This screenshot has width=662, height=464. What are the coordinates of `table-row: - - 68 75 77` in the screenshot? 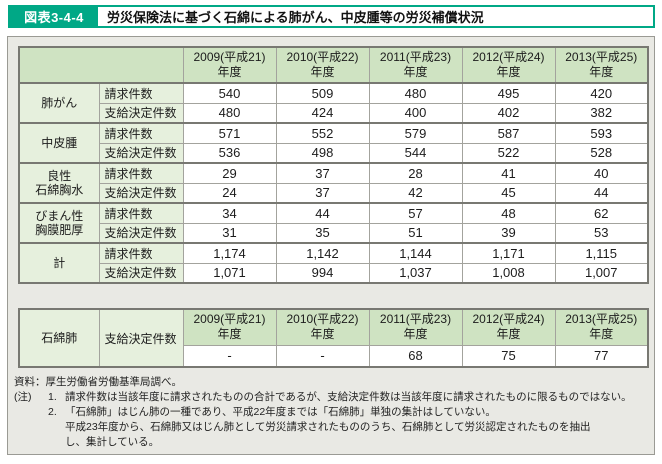 It's located at (334, 356).